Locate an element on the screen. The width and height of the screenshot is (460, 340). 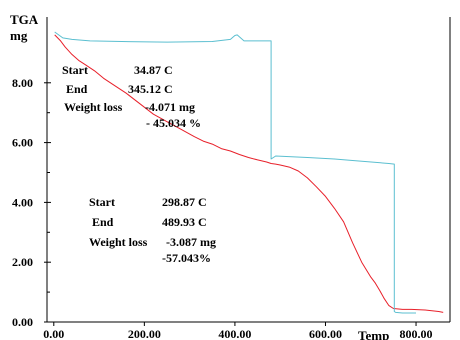
annotation-2-loss-label: Weight loss is located at coordinates (118, 242).